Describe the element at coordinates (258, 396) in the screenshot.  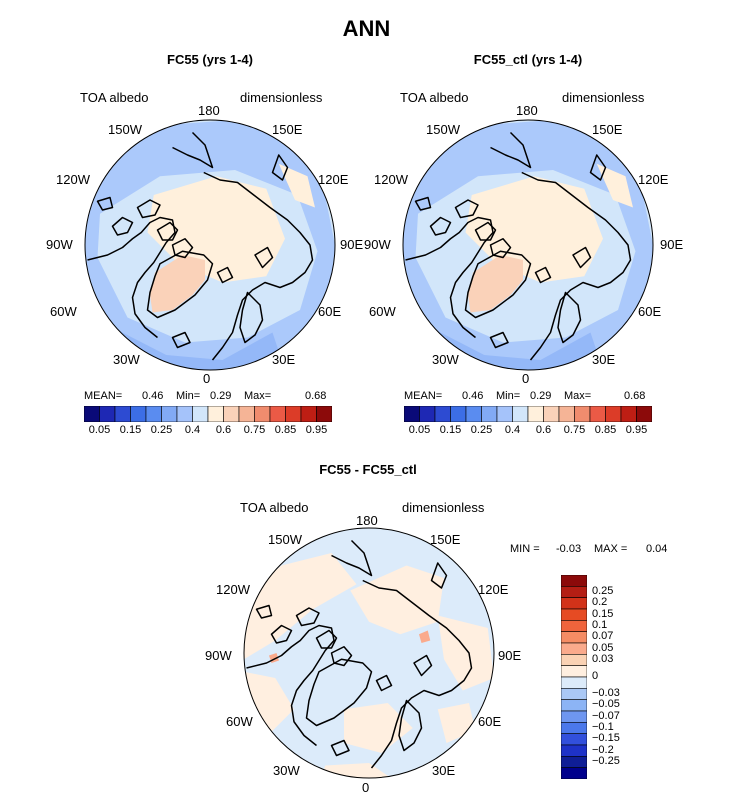
I see `stat-max-label: Max=` at that location.